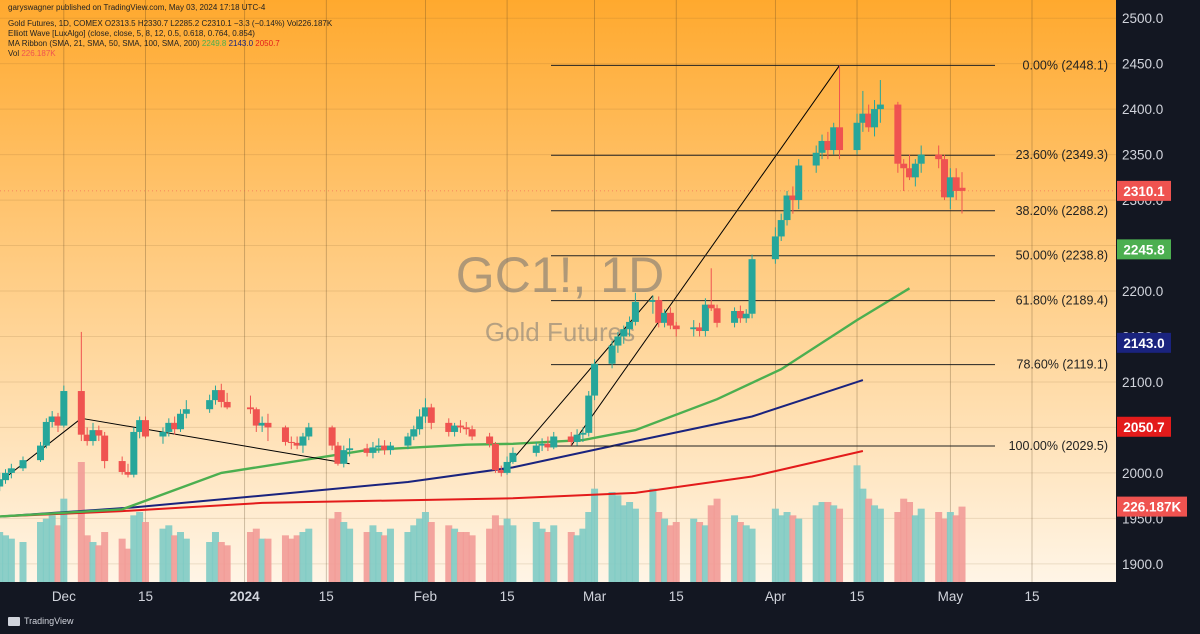  What do you see at coordinates (49, 621) in the screenshot?
I see `tradingview-brand-text: TradingView` at bounding box center [49, 621].